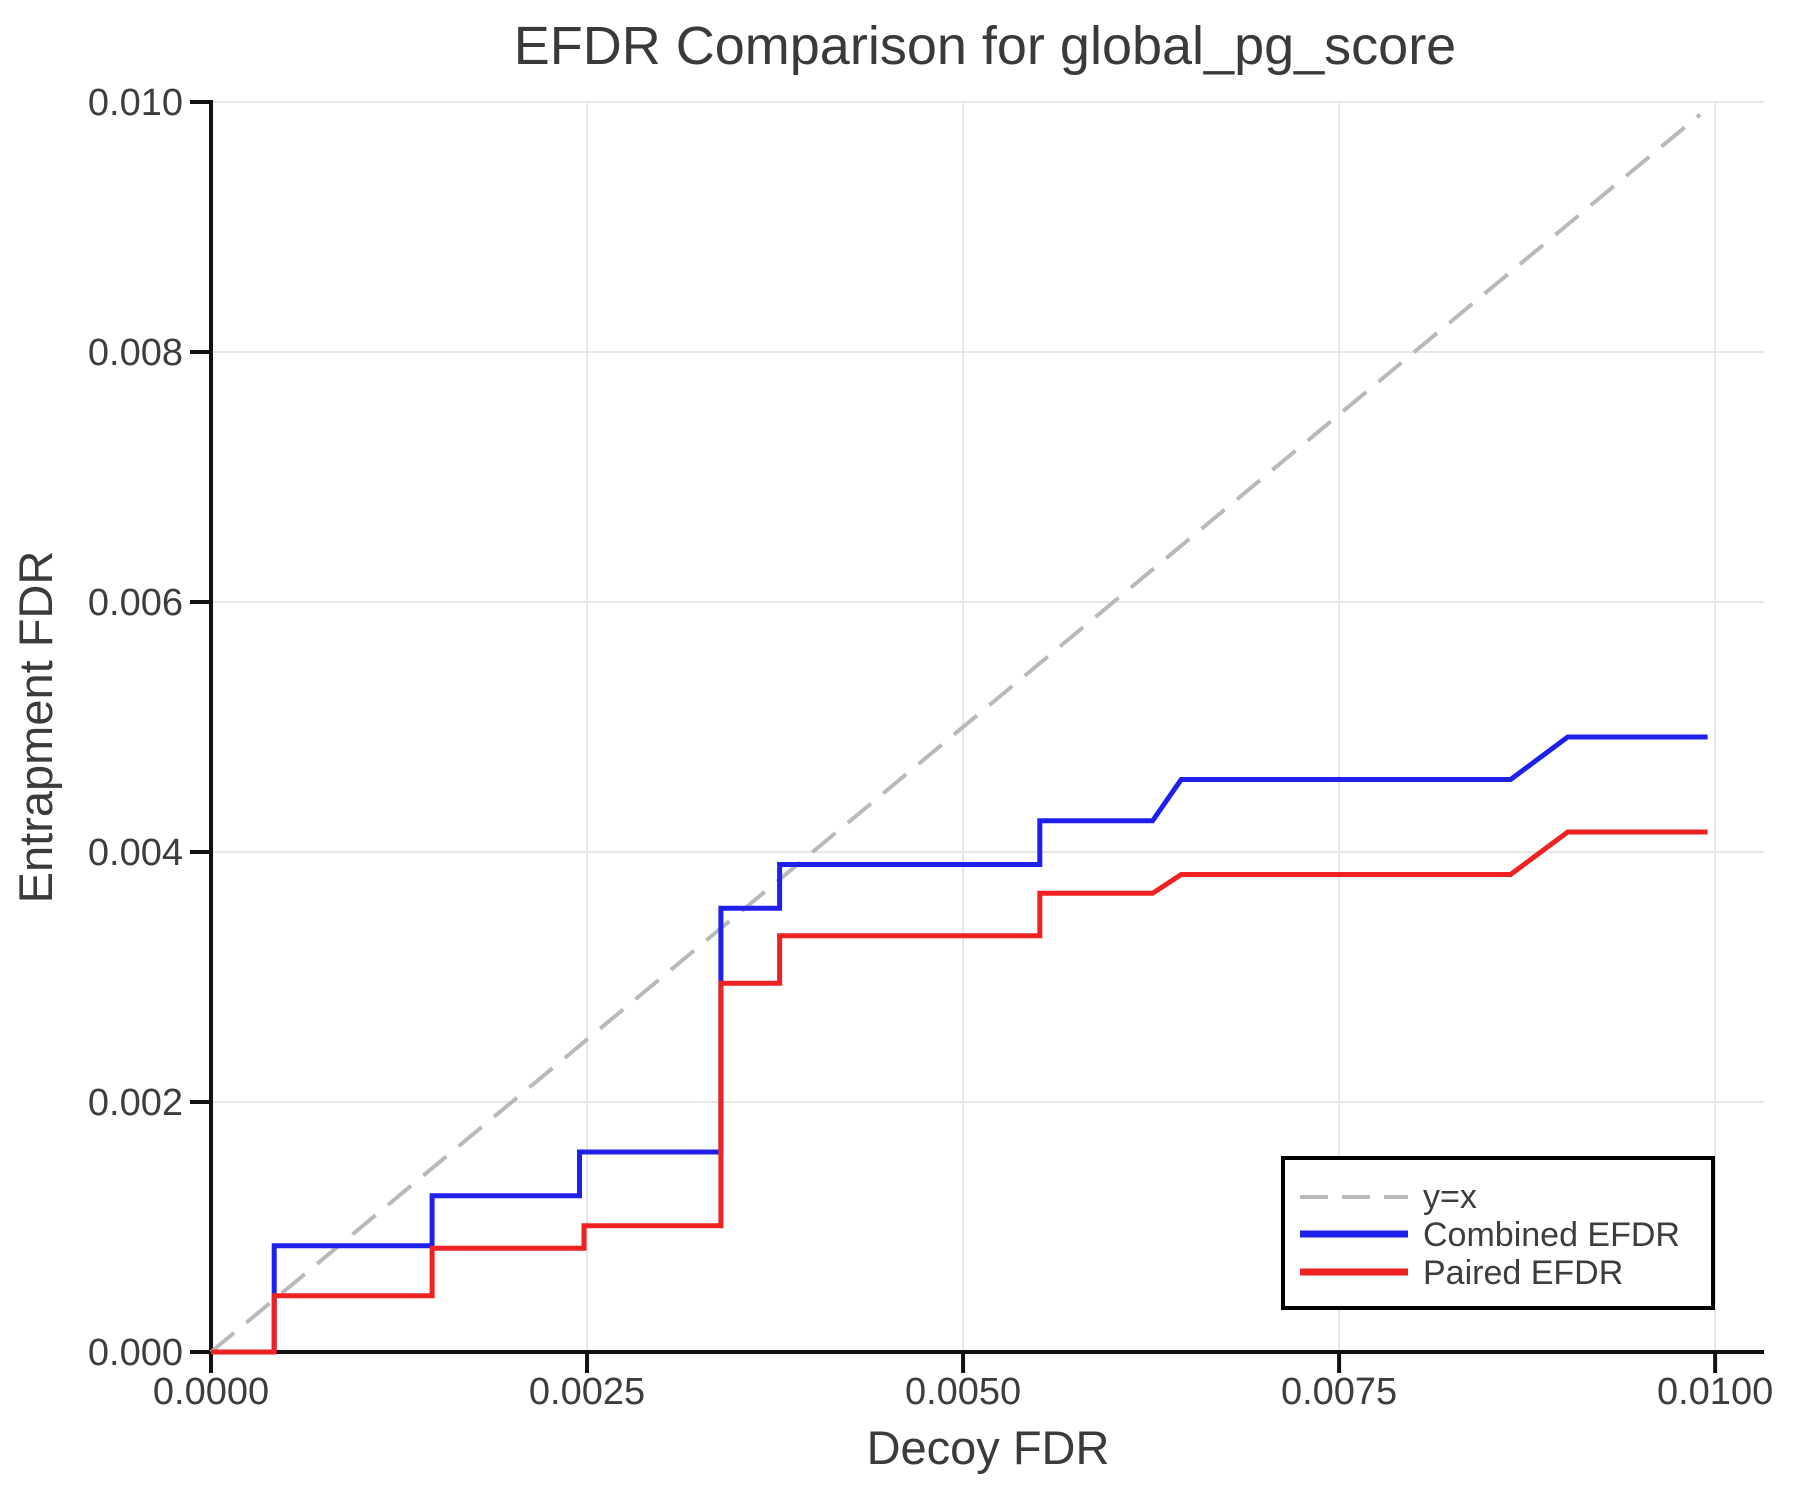  Describe the element at coordinates (963, 1392) in the screenshot. I see `x-tick-label: 0.0050` at that location.